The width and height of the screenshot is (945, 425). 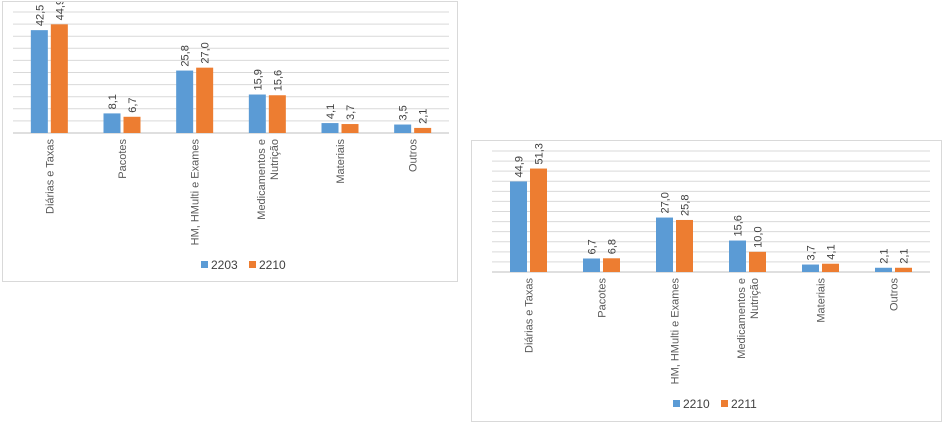 What do you see at coordinates (540, 153) in the screenshot?
I see `data-label: 51,3` at bounding box center [540, 153].